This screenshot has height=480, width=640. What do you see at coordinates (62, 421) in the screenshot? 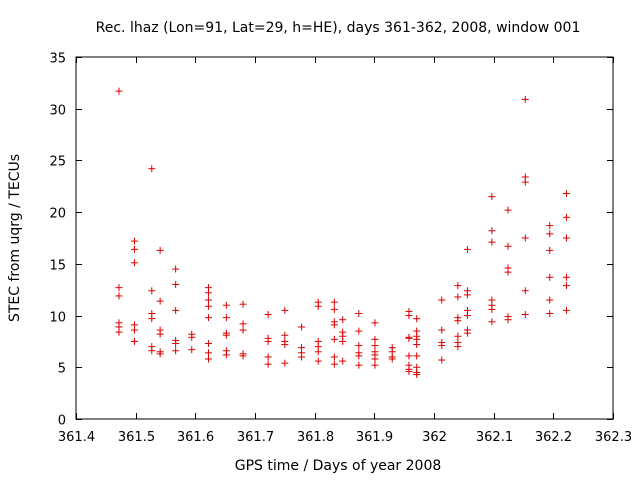
I see `y-tick-label: 0` at bounding box center [62, 421].